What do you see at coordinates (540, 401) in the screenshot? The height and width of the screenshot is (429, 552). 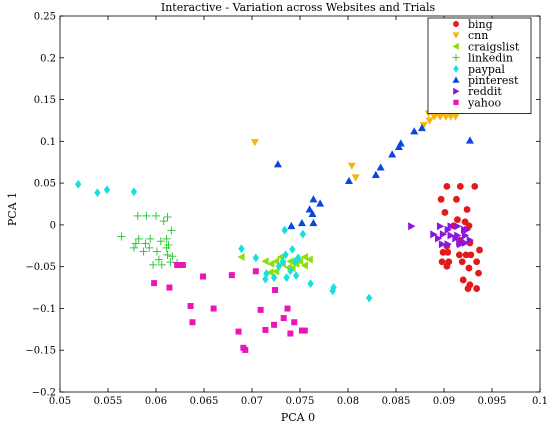 I see `x-tick-label: 0.1` at bounding box center [540, 401].